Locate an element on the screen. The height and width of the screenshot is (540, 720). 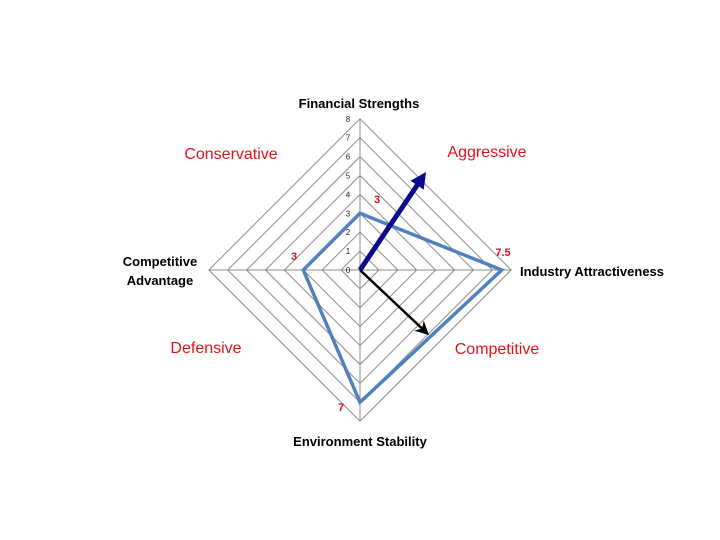
quadrant-label-aggressive: Aggressive is located at coordinates (486, 152).